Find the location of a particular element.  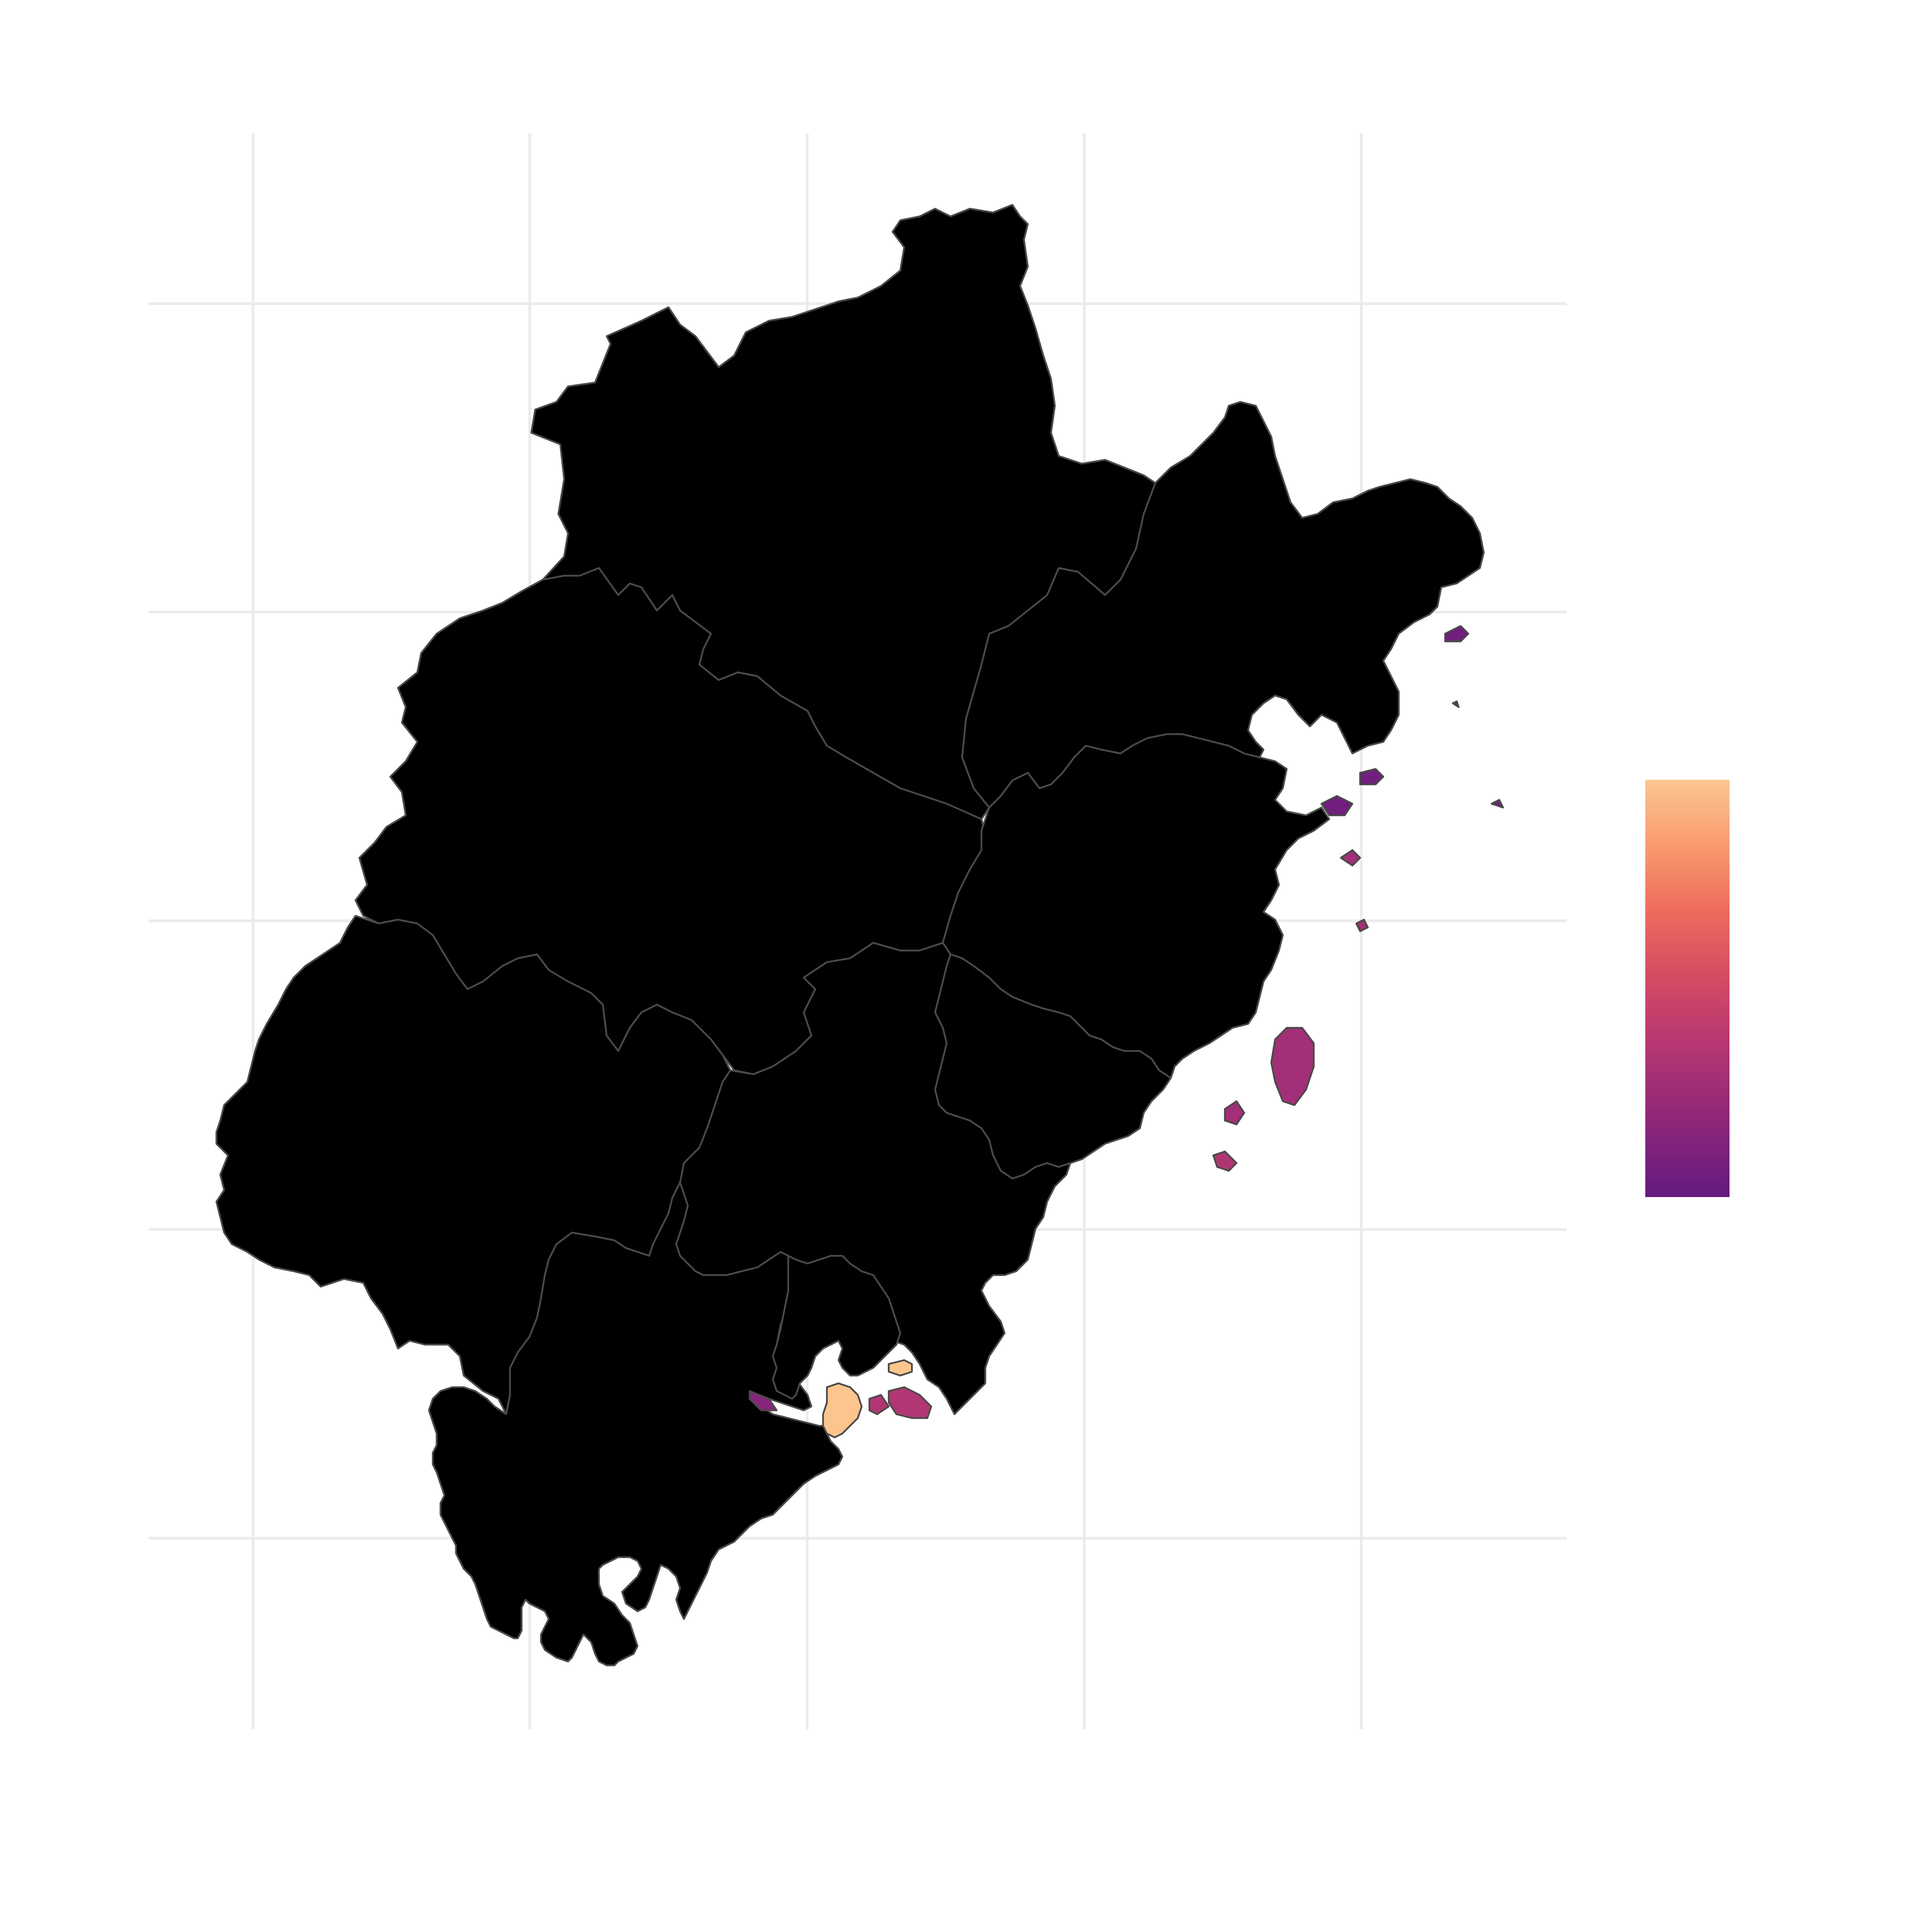

region-zhangzhou is located at coordinates (636, 1424).